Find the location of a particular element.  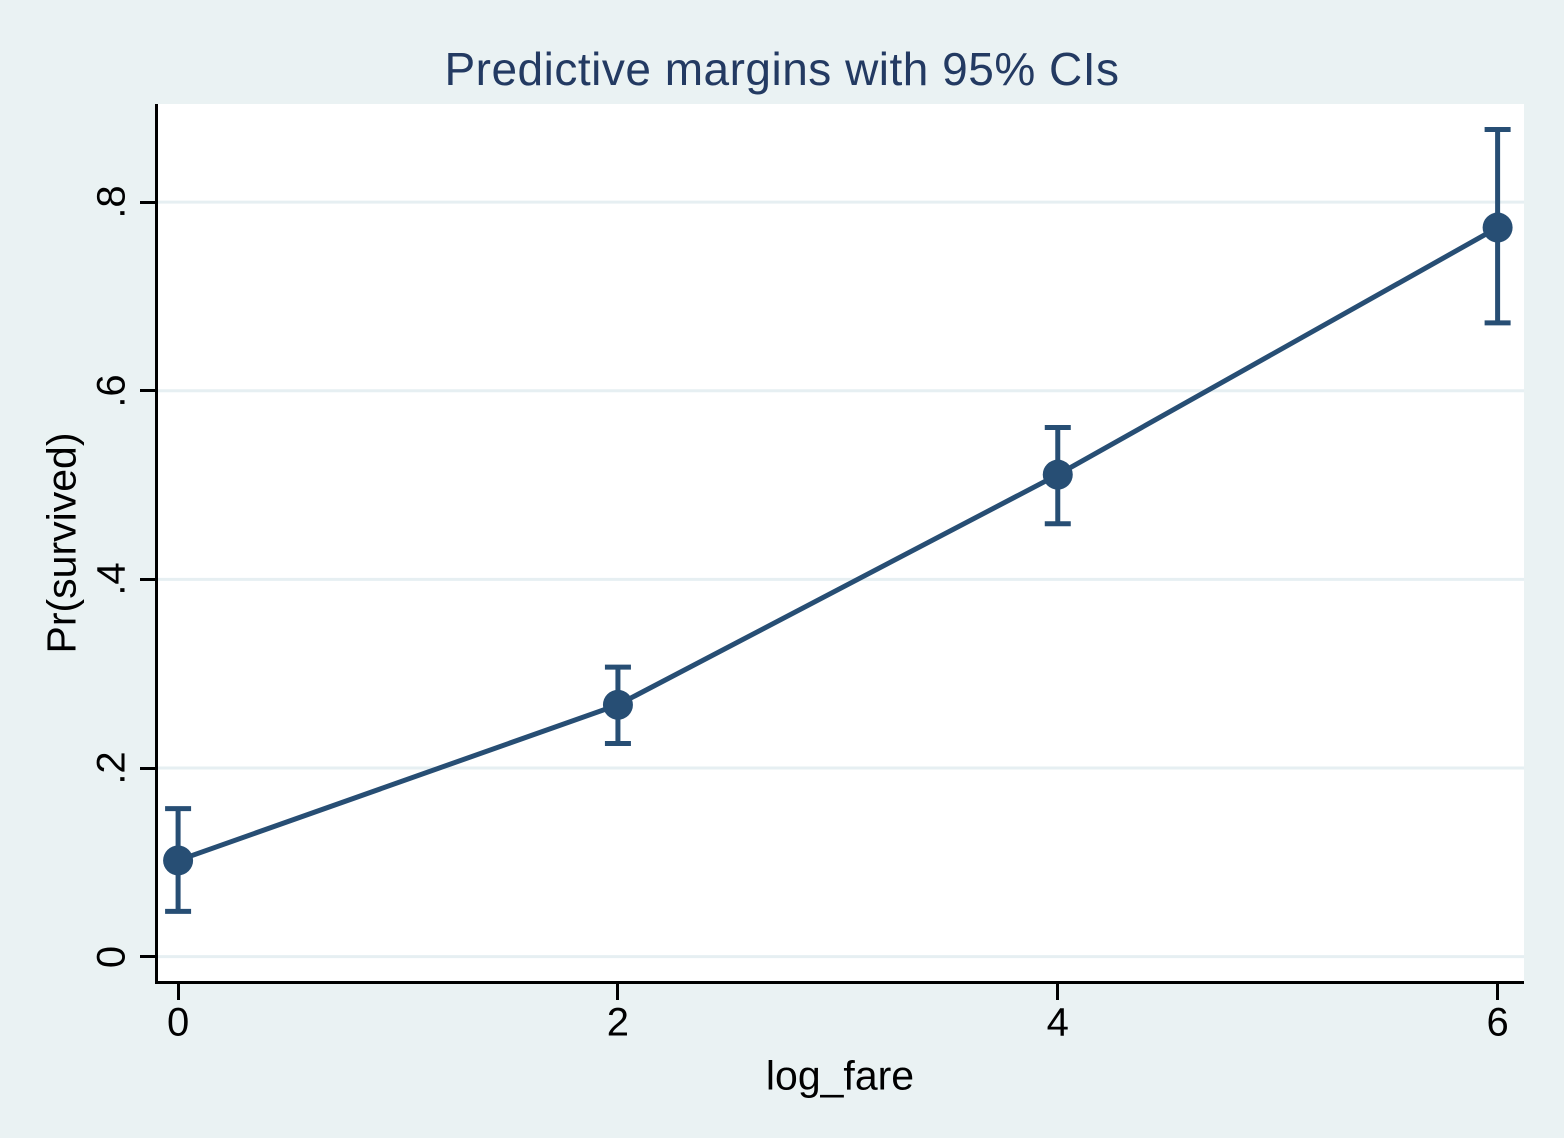

y-tick-label: .2 is located at coordinates (111, 768).